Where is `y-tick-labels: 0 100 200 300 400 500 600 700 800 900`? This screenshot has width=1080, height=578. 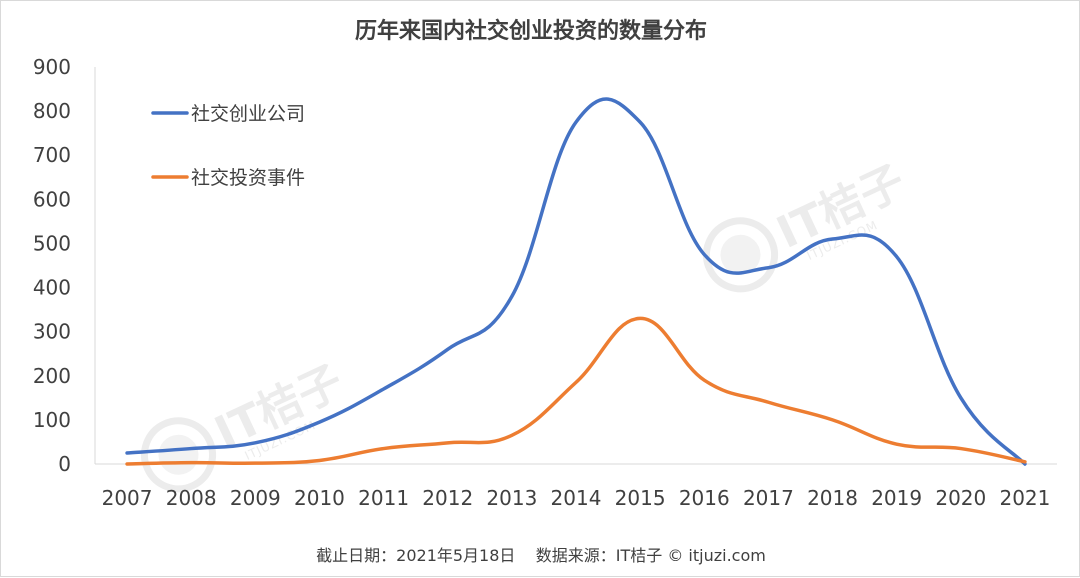
y-tick-labels: 0 100 200 300 400 500 600 700 800 900 is located at coordinates (52, 265).